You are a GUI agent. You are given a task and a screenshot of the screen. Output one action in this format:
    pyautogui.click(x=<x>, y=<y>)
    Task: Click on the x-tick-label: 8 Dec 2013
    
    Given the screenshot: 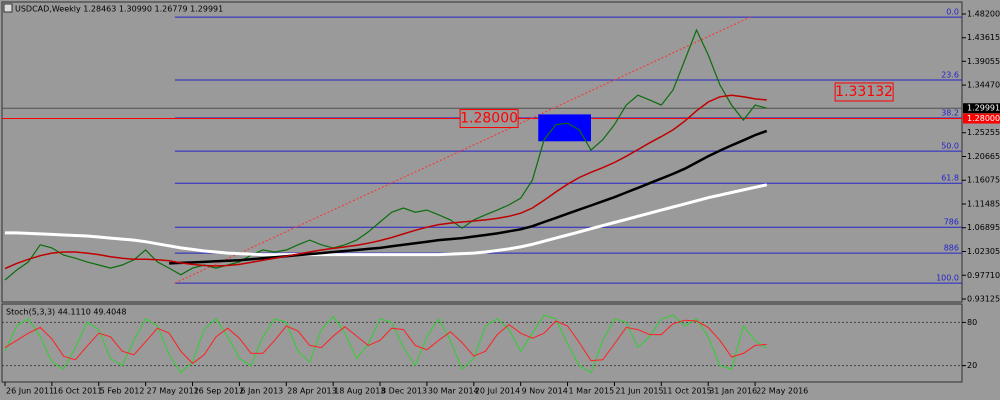 What is the action you would take?
    pyautogui.click(x=404, y=391)
    